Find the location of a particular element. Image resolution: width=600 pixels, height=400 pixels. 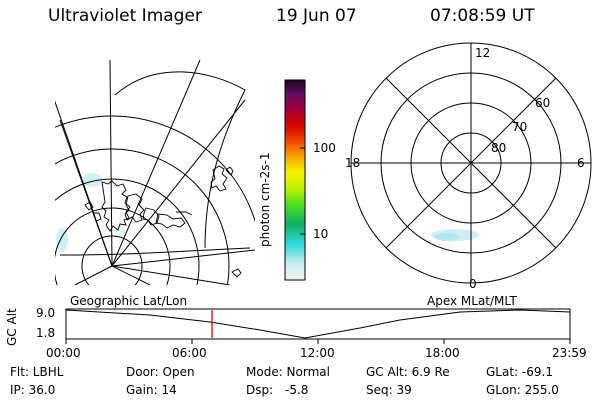

y-tick-1-8: 1.8 is located at coordinates (46, 333).